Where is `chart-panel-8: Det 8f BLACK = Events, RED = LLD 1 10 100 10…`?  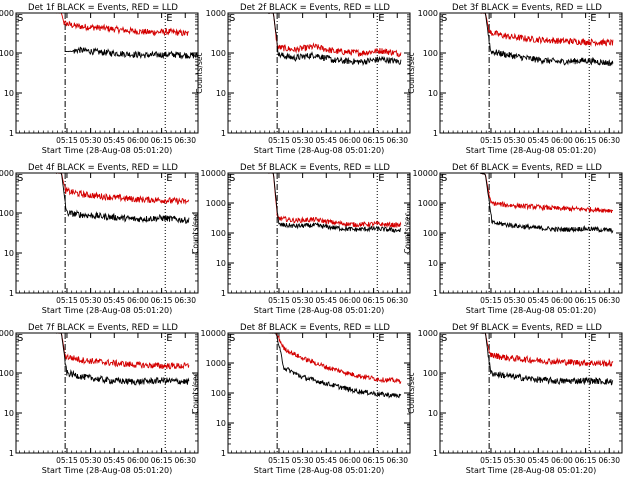 chart-panel-8: Det 8f BLACK = Events, RED = LLD 1 10 100 10… is located at coordinates (301, 399).